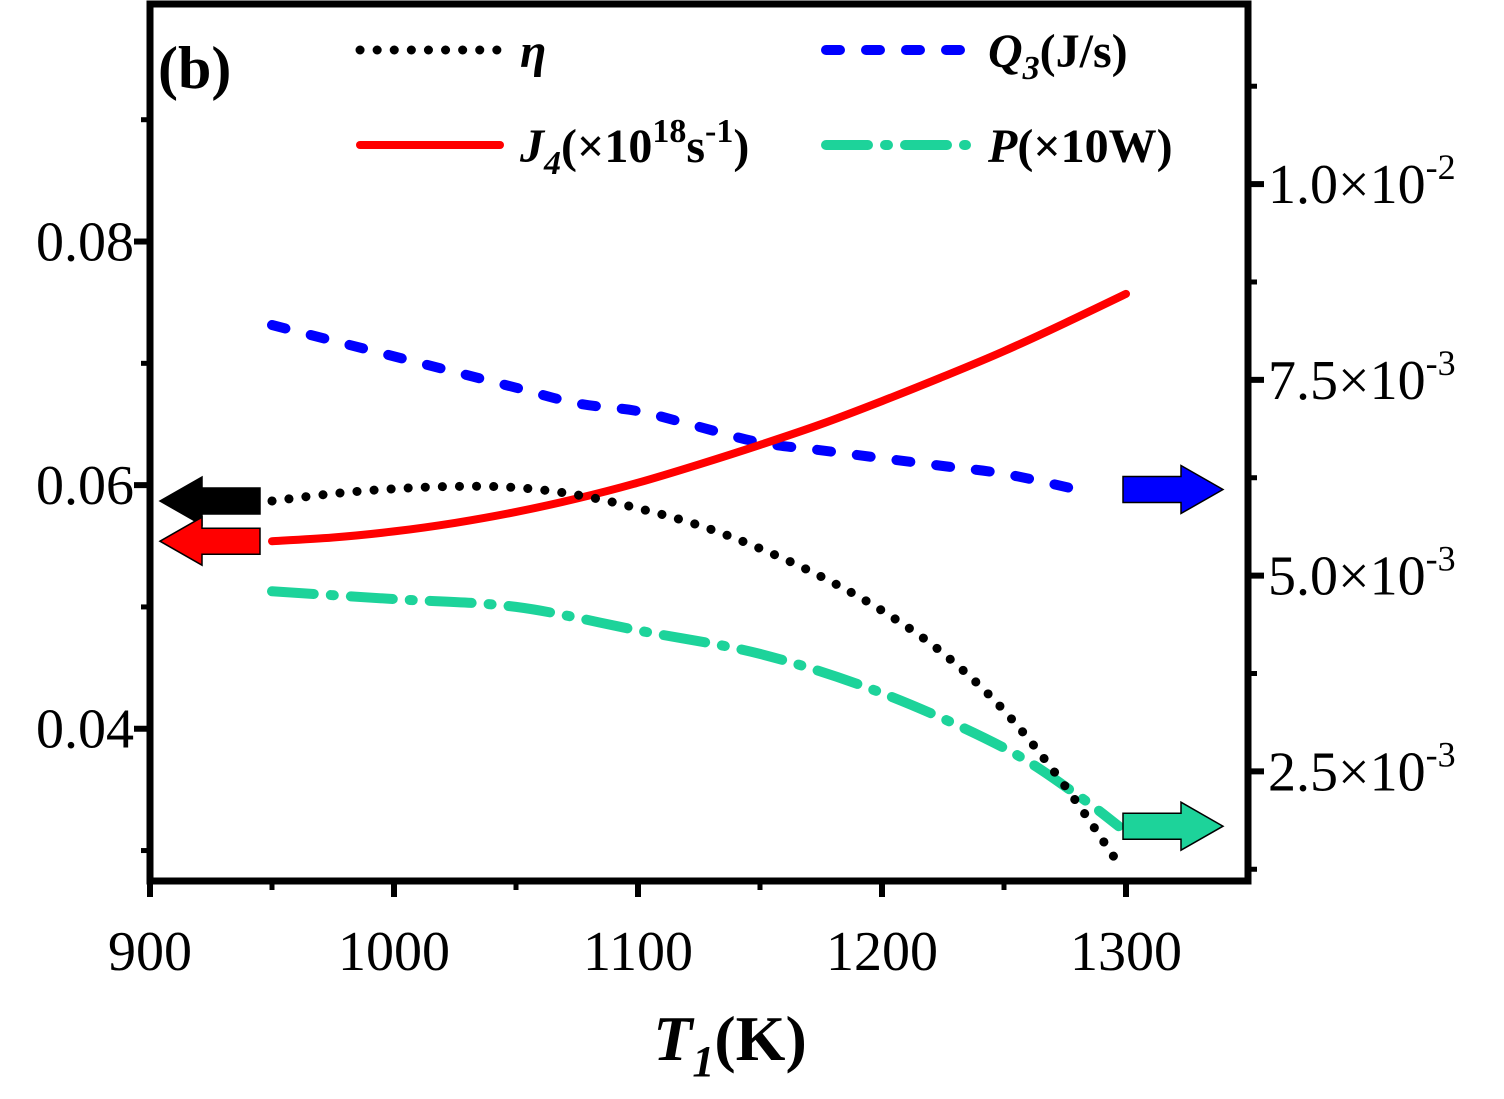 The height and width of the screenshot is (1099, 1504). What do you see at coordinates (730, 1044) in the screenshot?
I see `x-axis-title: T1(K)` at bounding box center [730, 1044].